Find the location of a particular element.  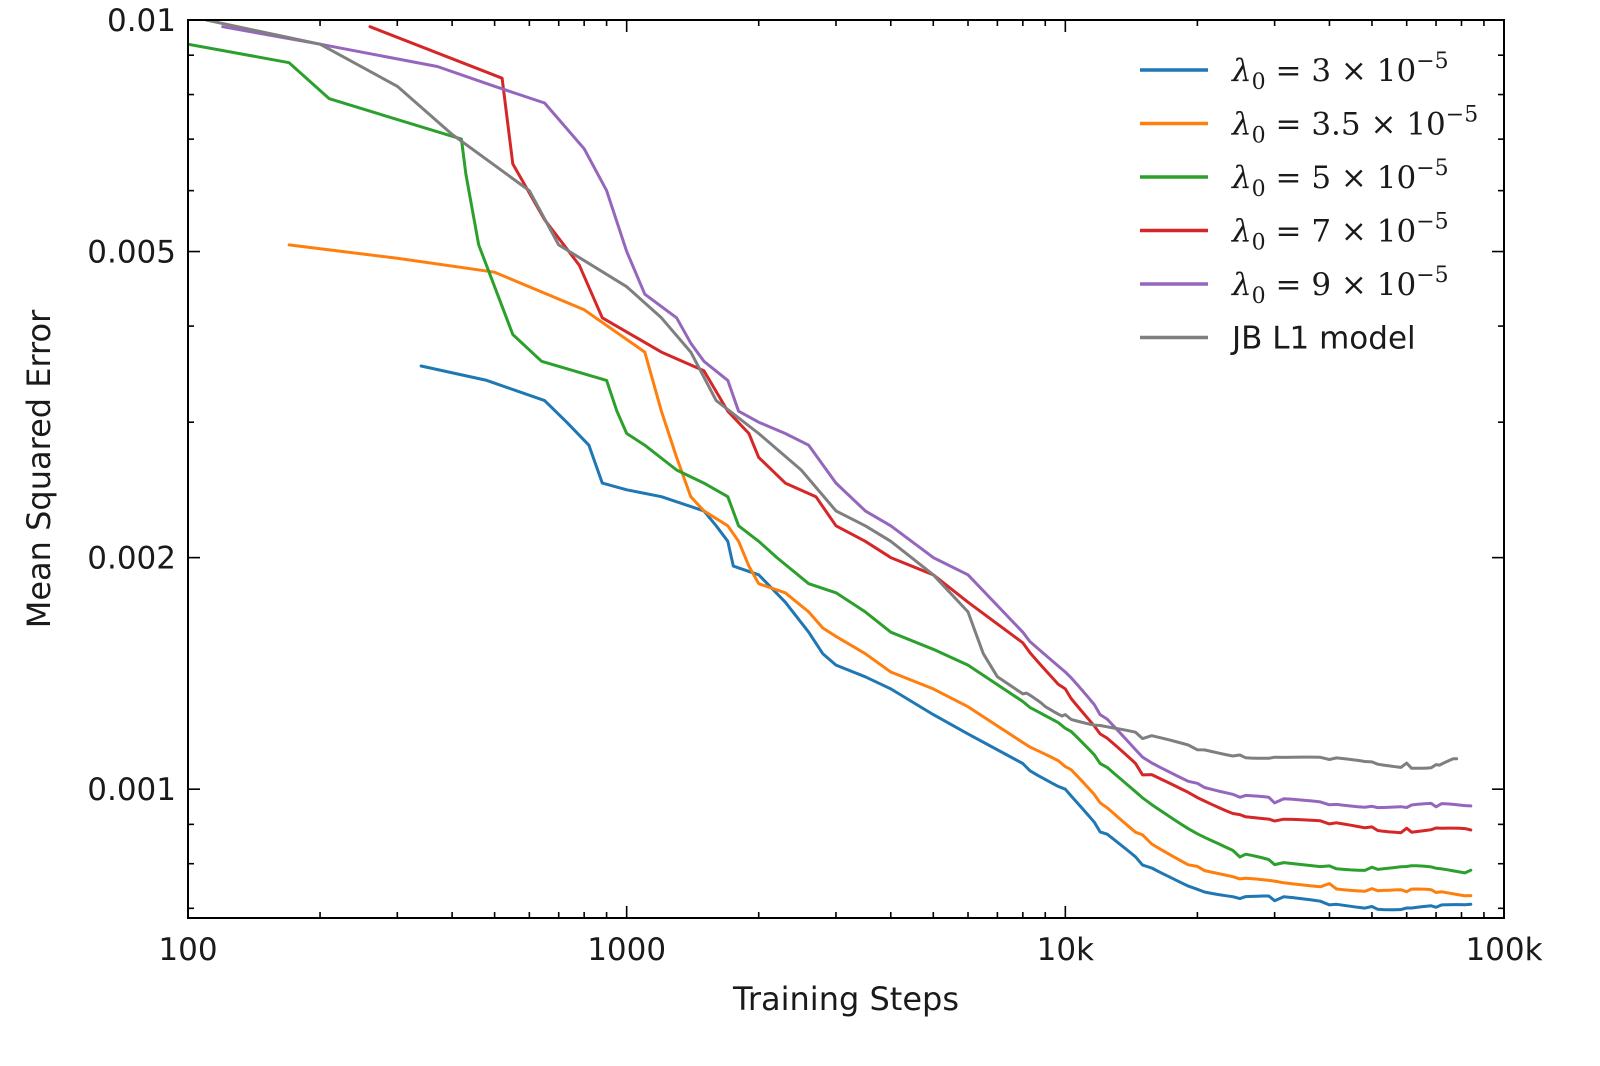

legend-item: JB L1 model is located at coordinates (1278, 339).